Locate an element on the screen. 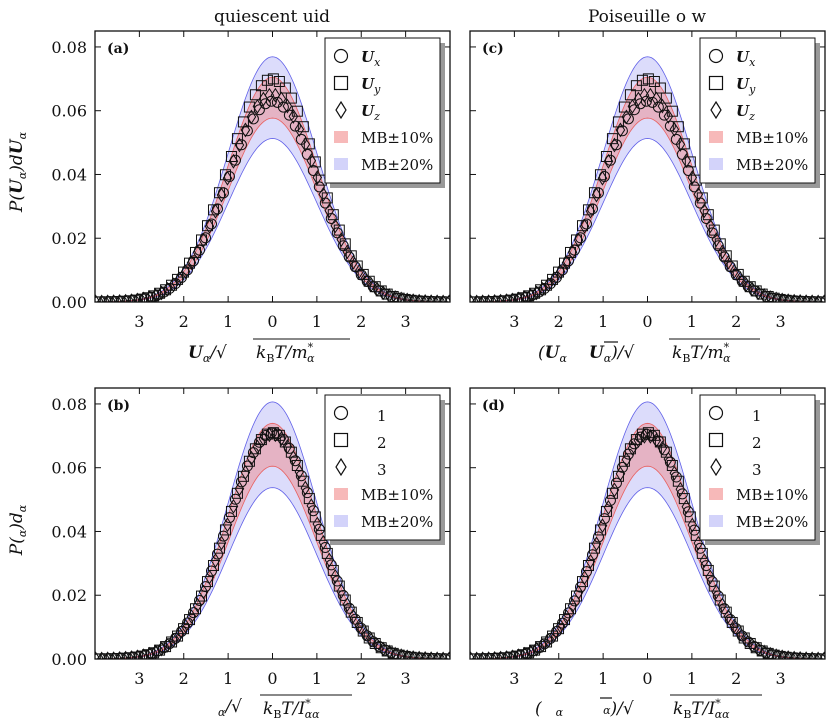 The image size is (830, 721). series-diamond is located at coordinates (647, 543).